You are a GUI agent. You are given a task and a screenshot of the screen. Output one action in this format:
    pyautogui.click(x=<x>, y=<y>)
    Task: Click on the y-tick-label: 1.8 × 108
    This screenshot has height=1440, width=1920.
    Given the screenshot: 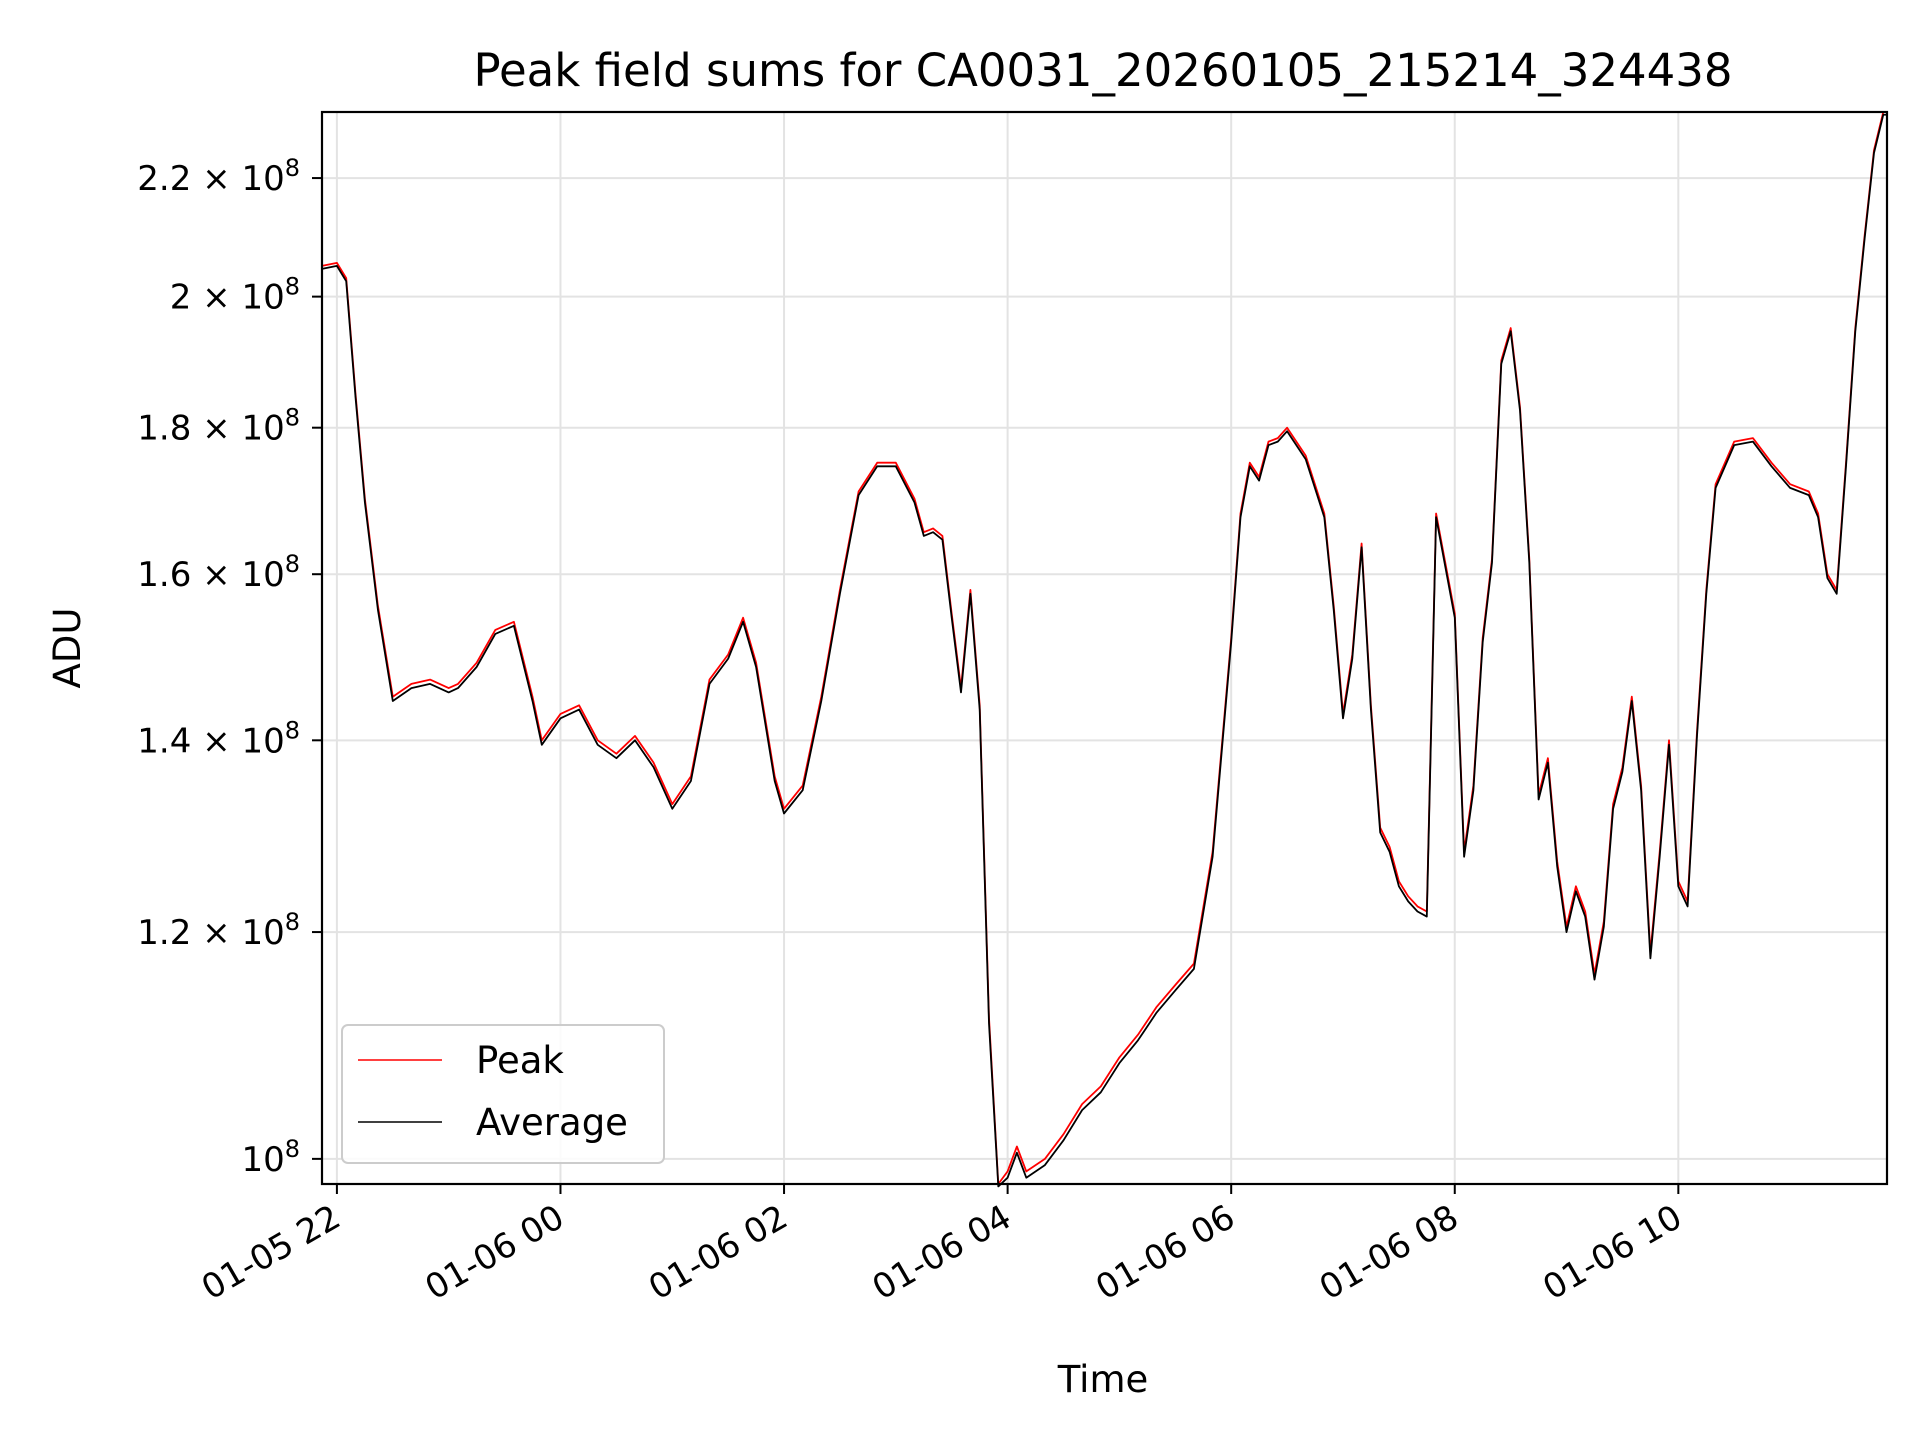 What is the action you would take?
    pyautogui.click(x=218, y=426)
    